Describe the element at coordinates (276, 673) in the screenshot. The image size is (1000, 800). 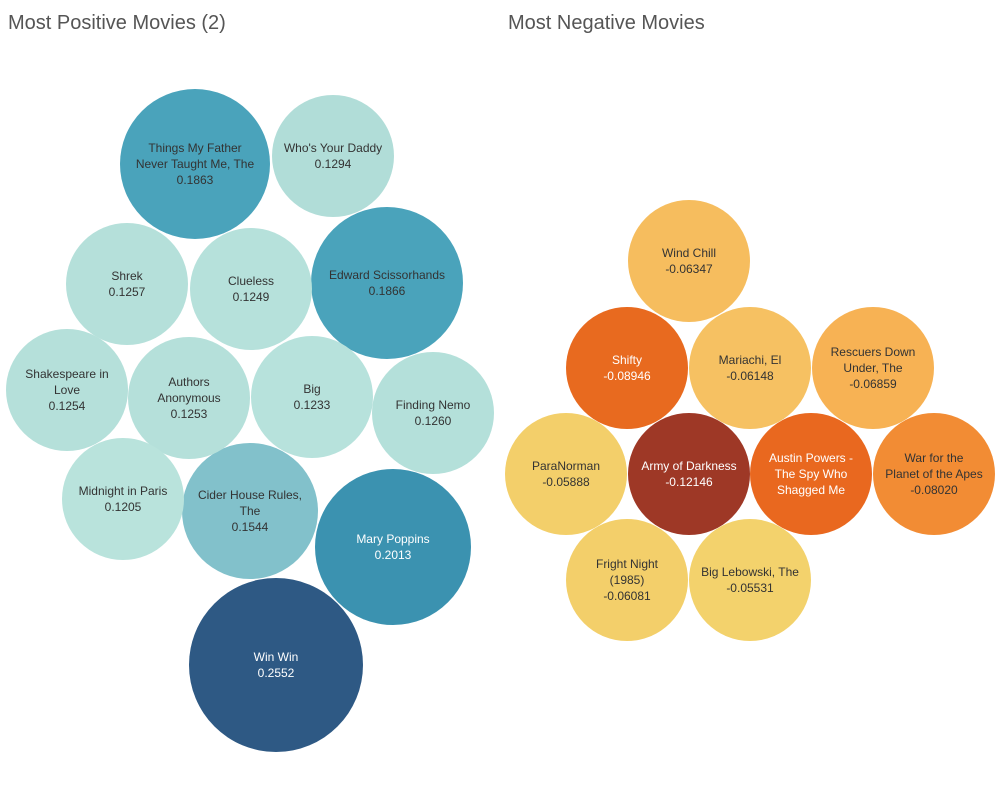
I see `bubble-value: 0.2552` at that location.